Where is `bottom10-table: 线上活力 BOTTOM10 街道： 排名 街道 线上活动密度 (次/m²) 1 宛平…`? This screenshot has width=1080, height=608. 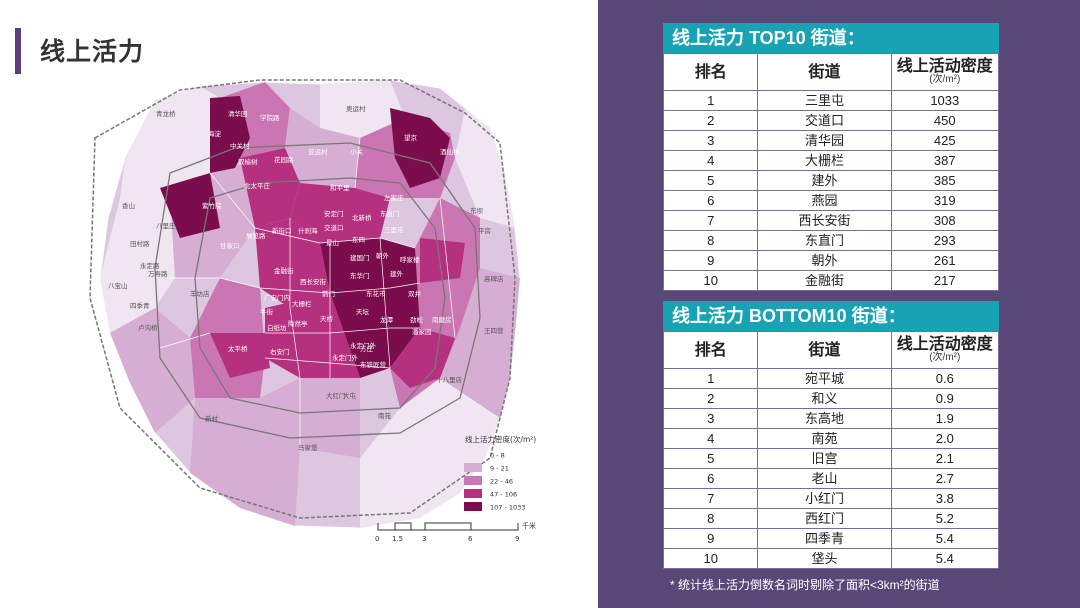
bottom10-table: 线上活力 BOTTOM10 街道： 排名 街道 线上活动密度 (次/m²) 1 宛平… is located at coordinates (831, 435).